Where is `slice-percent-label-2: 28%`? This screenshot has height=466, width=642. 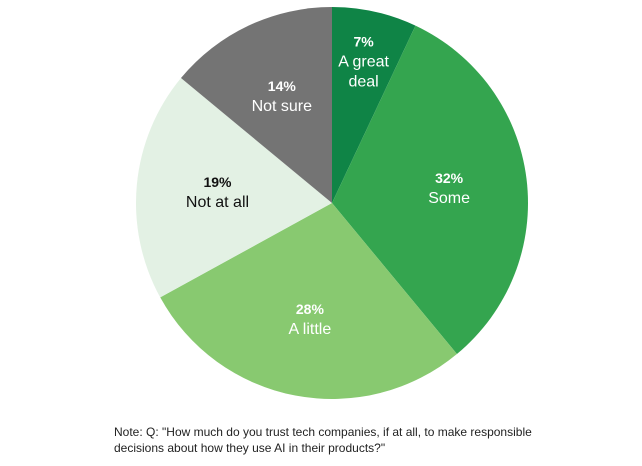 slice-percent-label-2: 28% is located at coordinates (310, 309).